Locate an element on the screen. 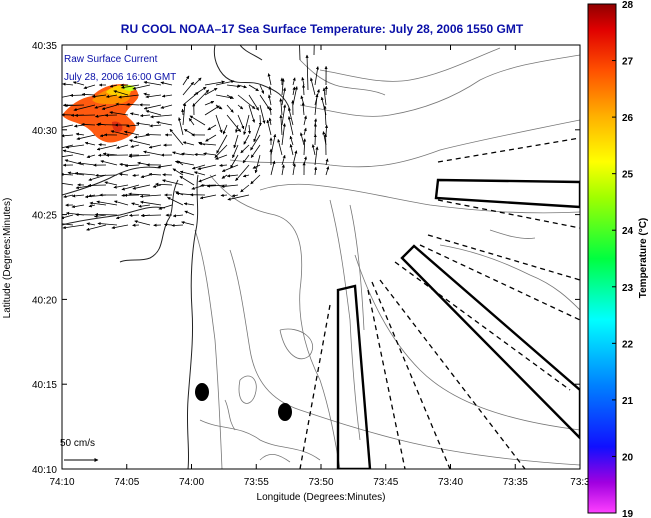 The height and width of the screenshot is (518, 651). y-axis-label: Latitude (Degrees:Minutes) is located at coordinates (7, 258).